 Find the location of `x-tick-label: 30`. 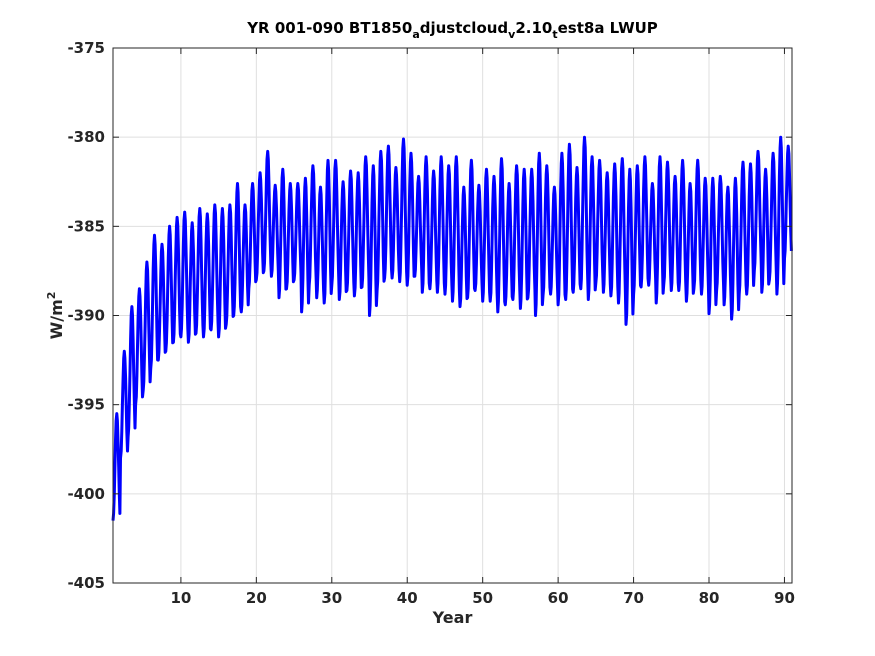

x-tick-label: 30 is located at coordinates (331, 598).